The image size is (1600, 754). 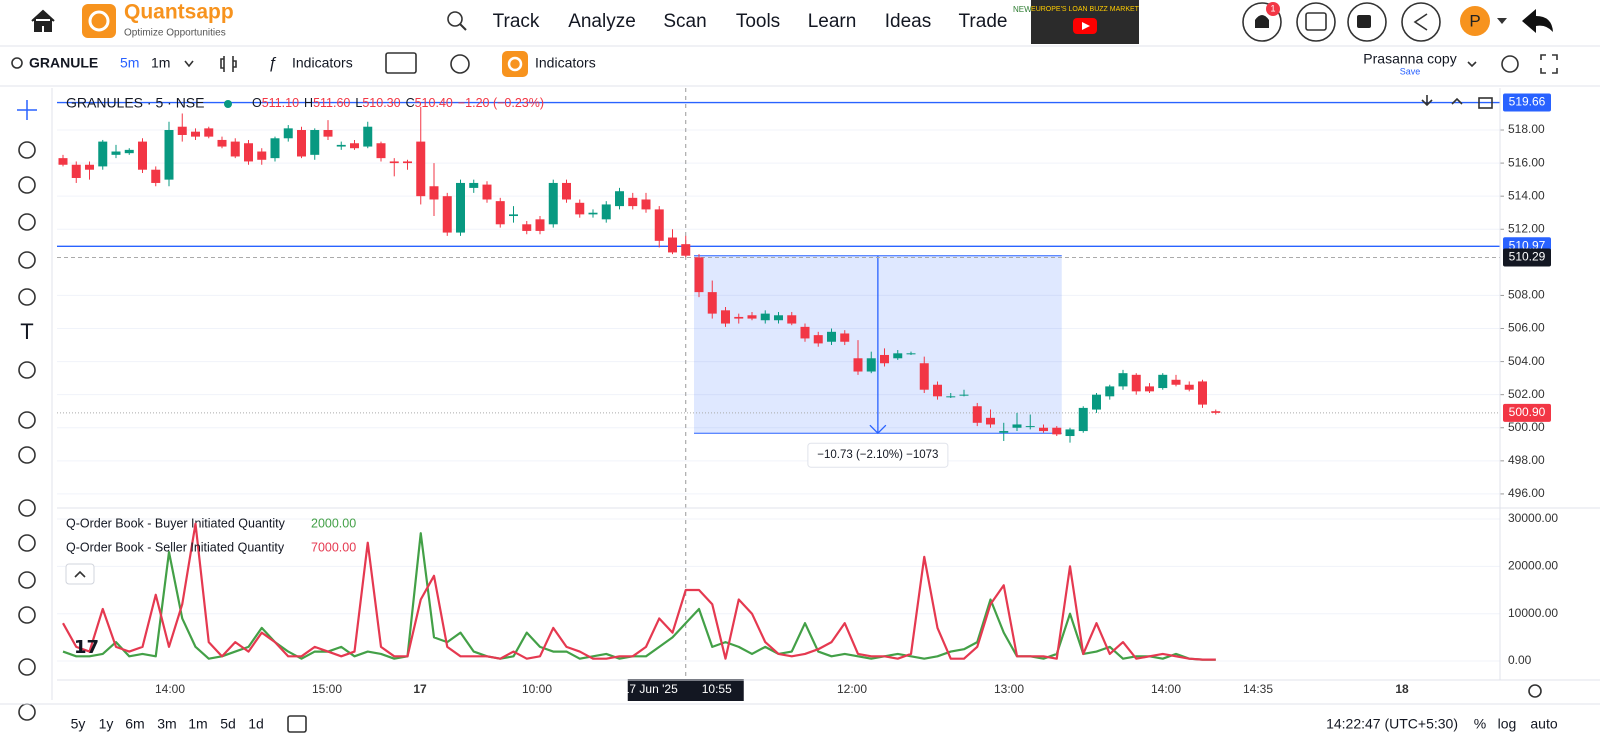 I want to click on range-button: 1y, so click(x=106, y=724).